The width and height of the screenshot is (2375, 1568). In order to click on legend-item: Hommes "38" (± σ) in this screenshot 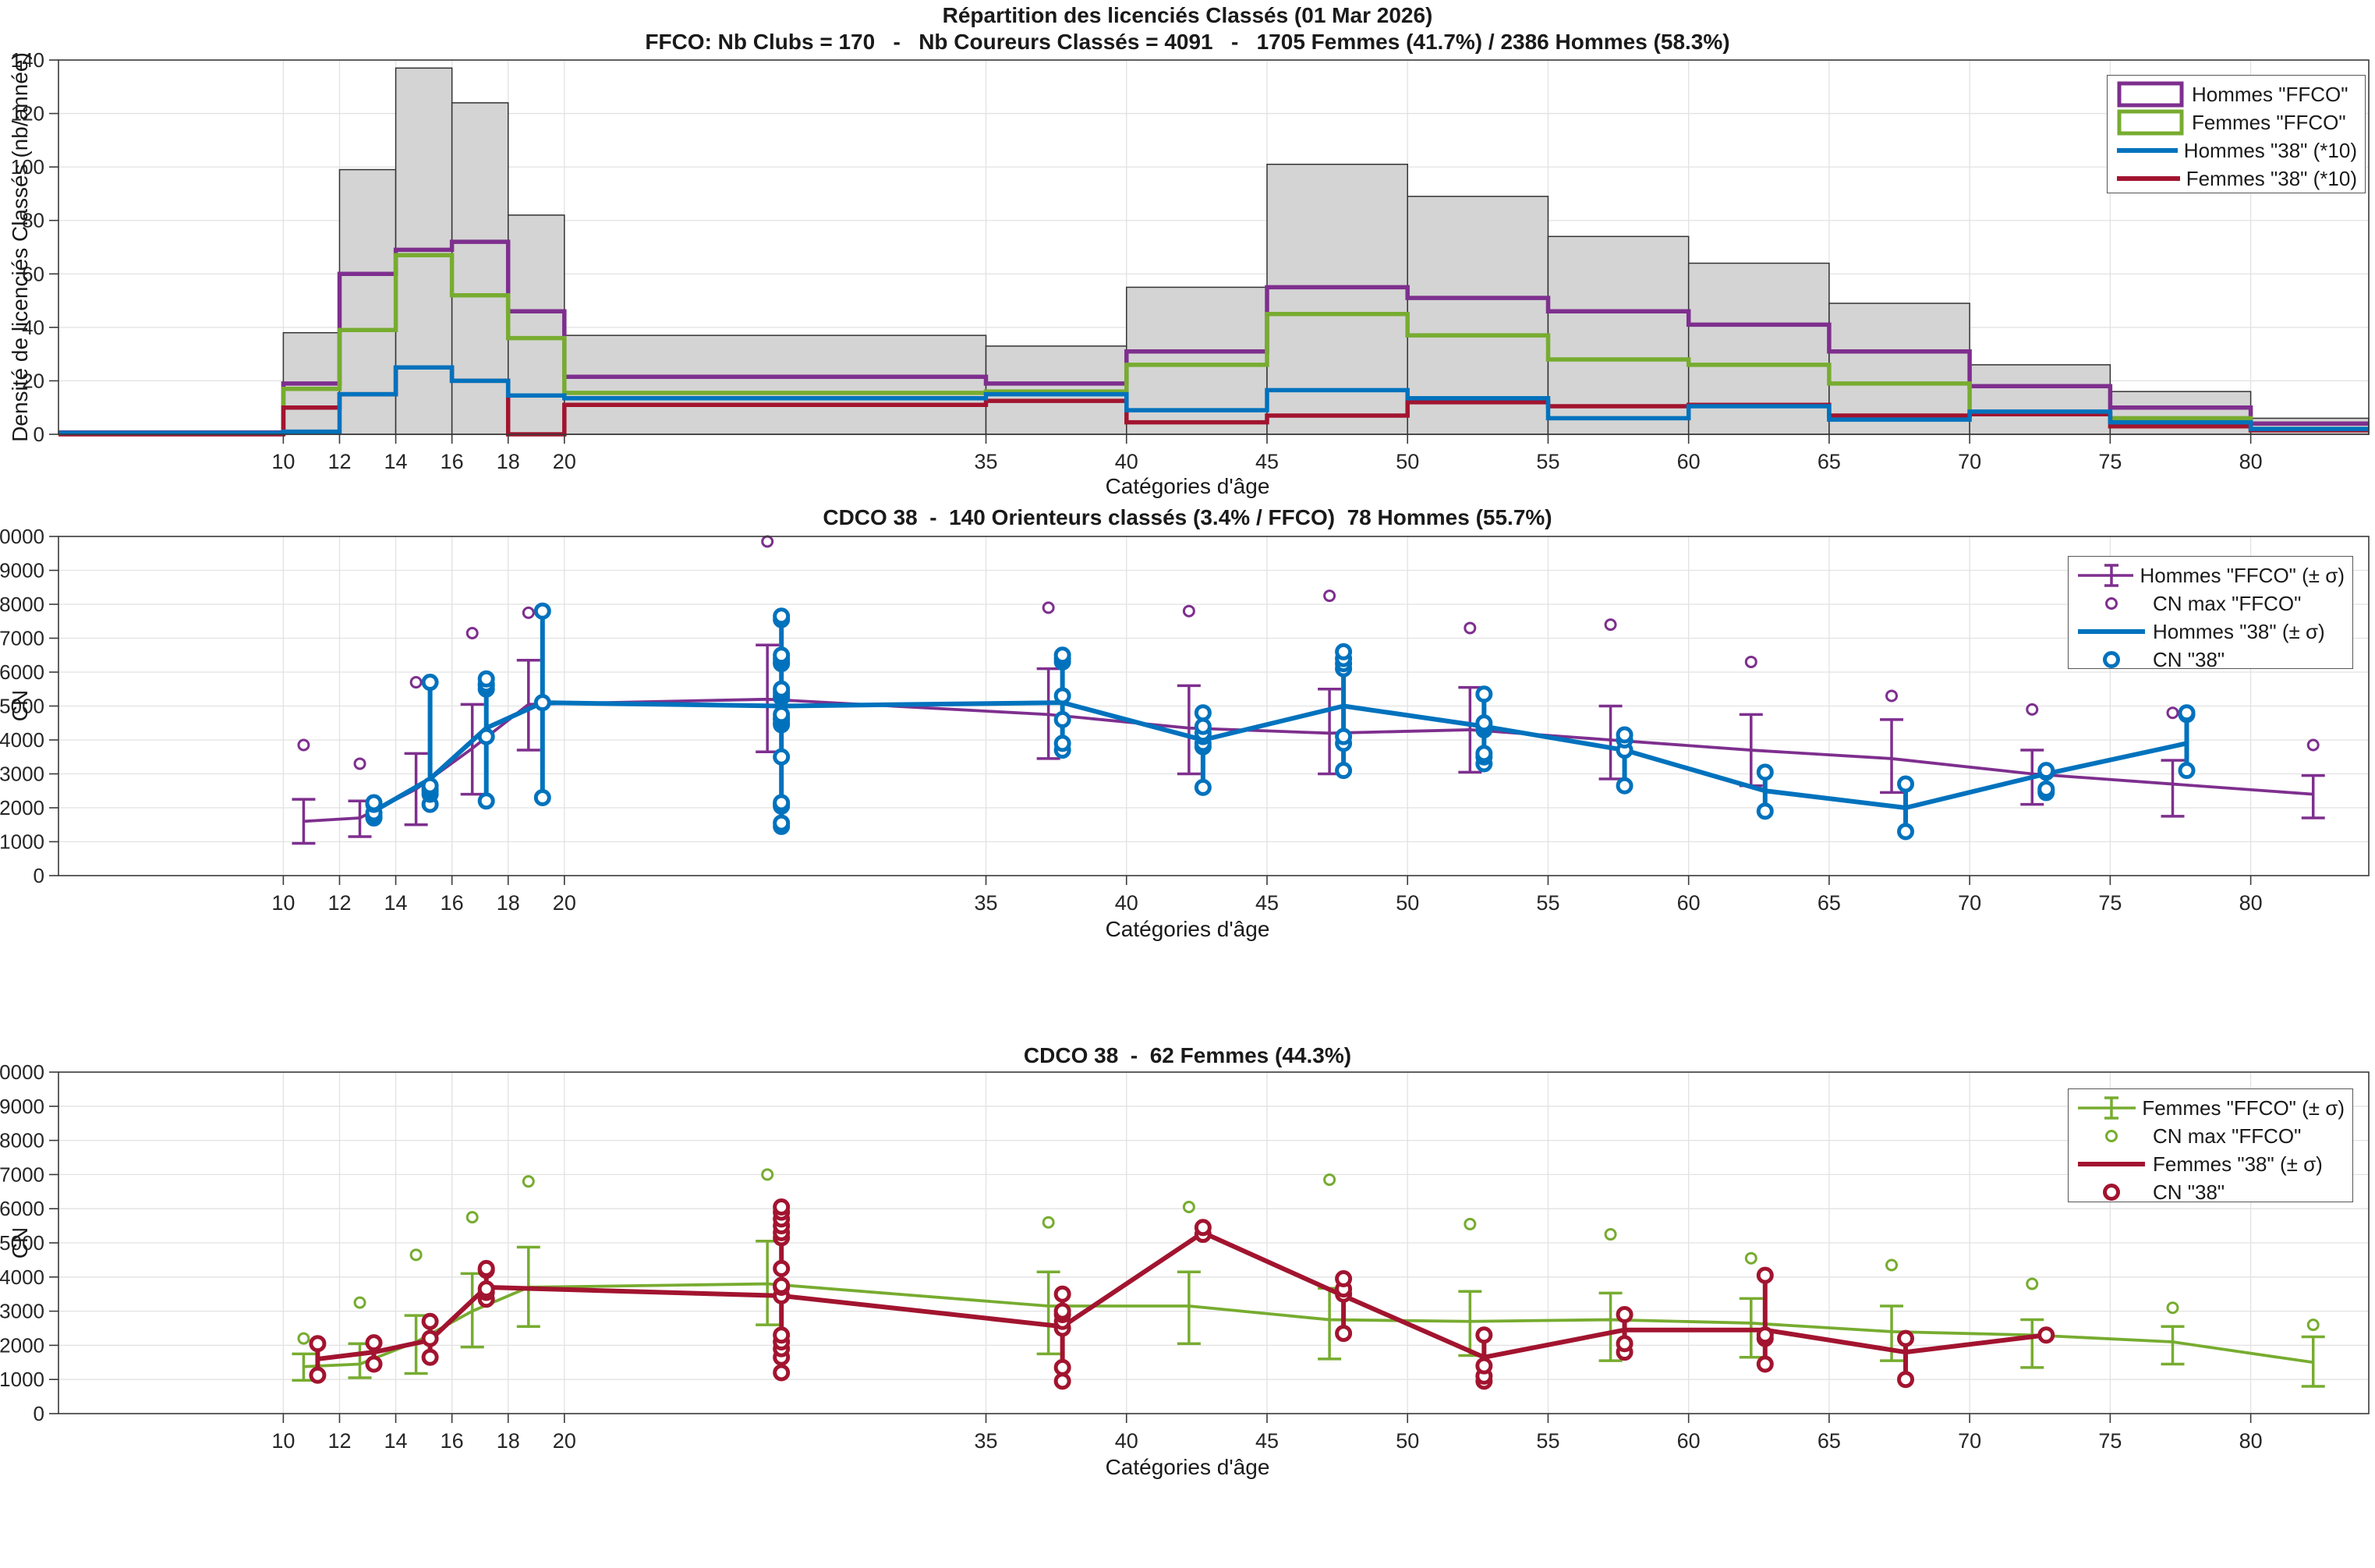, I will do `click(2210, 632)`.